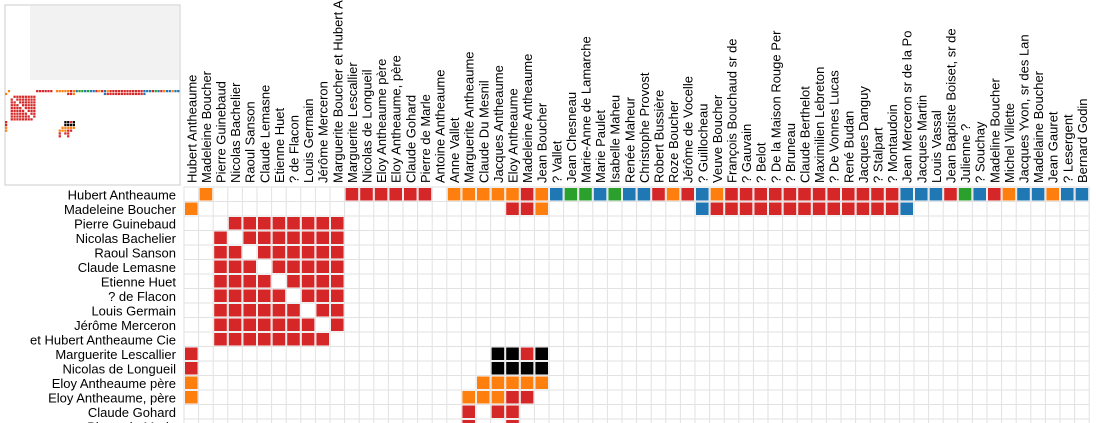 The width and height of the screenshot is (1096, 423). What do you see at coordinates (294, 149) in the screenshot?
I see `column-label: ? de Flacon` at bounding box center [294, 149].